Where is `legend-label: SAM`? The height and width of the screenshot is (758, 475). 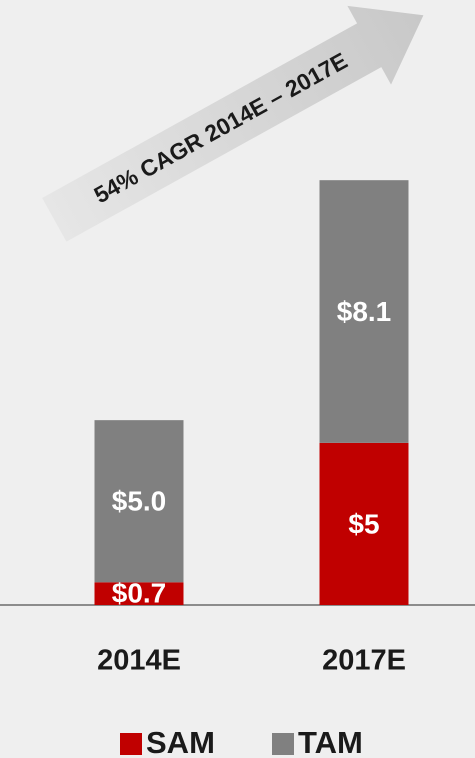 legend-label: SAM is located at coordinates (180, 741).